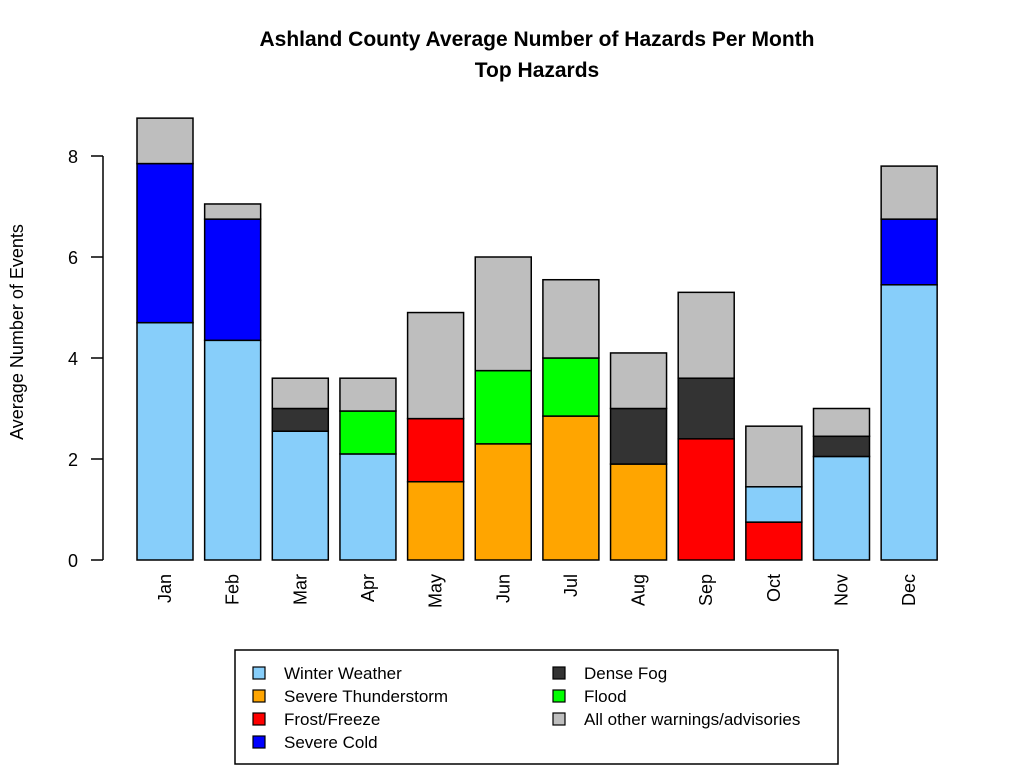 This screenshot has width=1024, height=768. I want to click on bar-stack-oct, so click(774, 493).